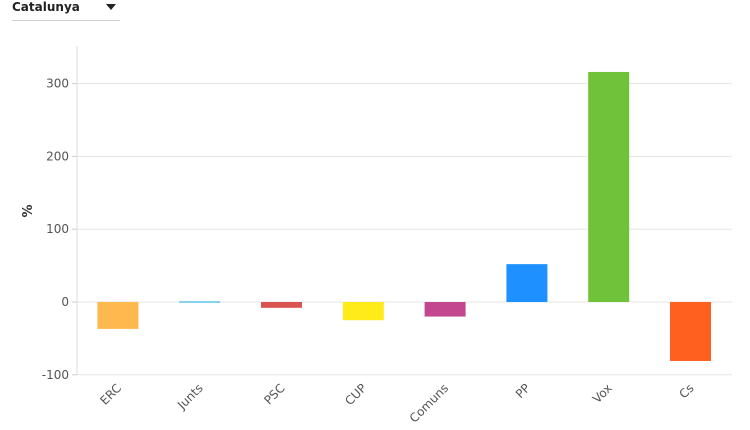  What do you see at coordinates (55, 375) in the screenshot?
I see `y-tick-label: -100` at bounding box center [55, 375].